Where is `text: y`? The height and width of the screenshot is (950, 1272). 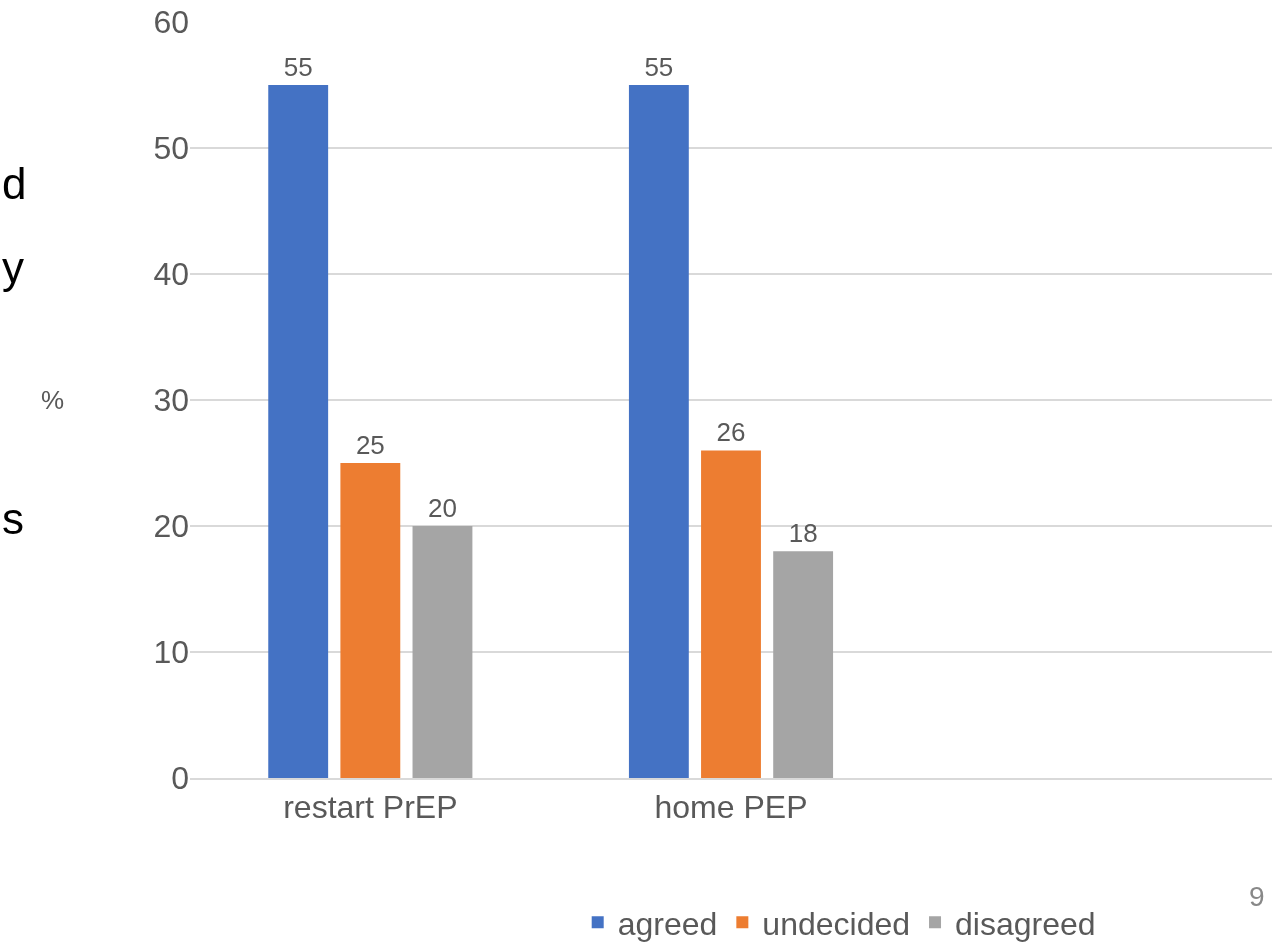 text: y is located at coordinates (13, 267).